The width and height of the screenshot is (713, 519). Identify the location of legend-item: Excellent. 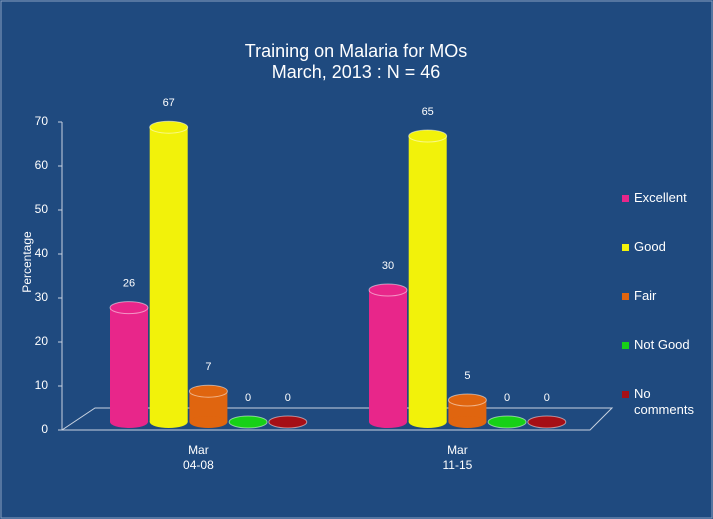
(665, 214).